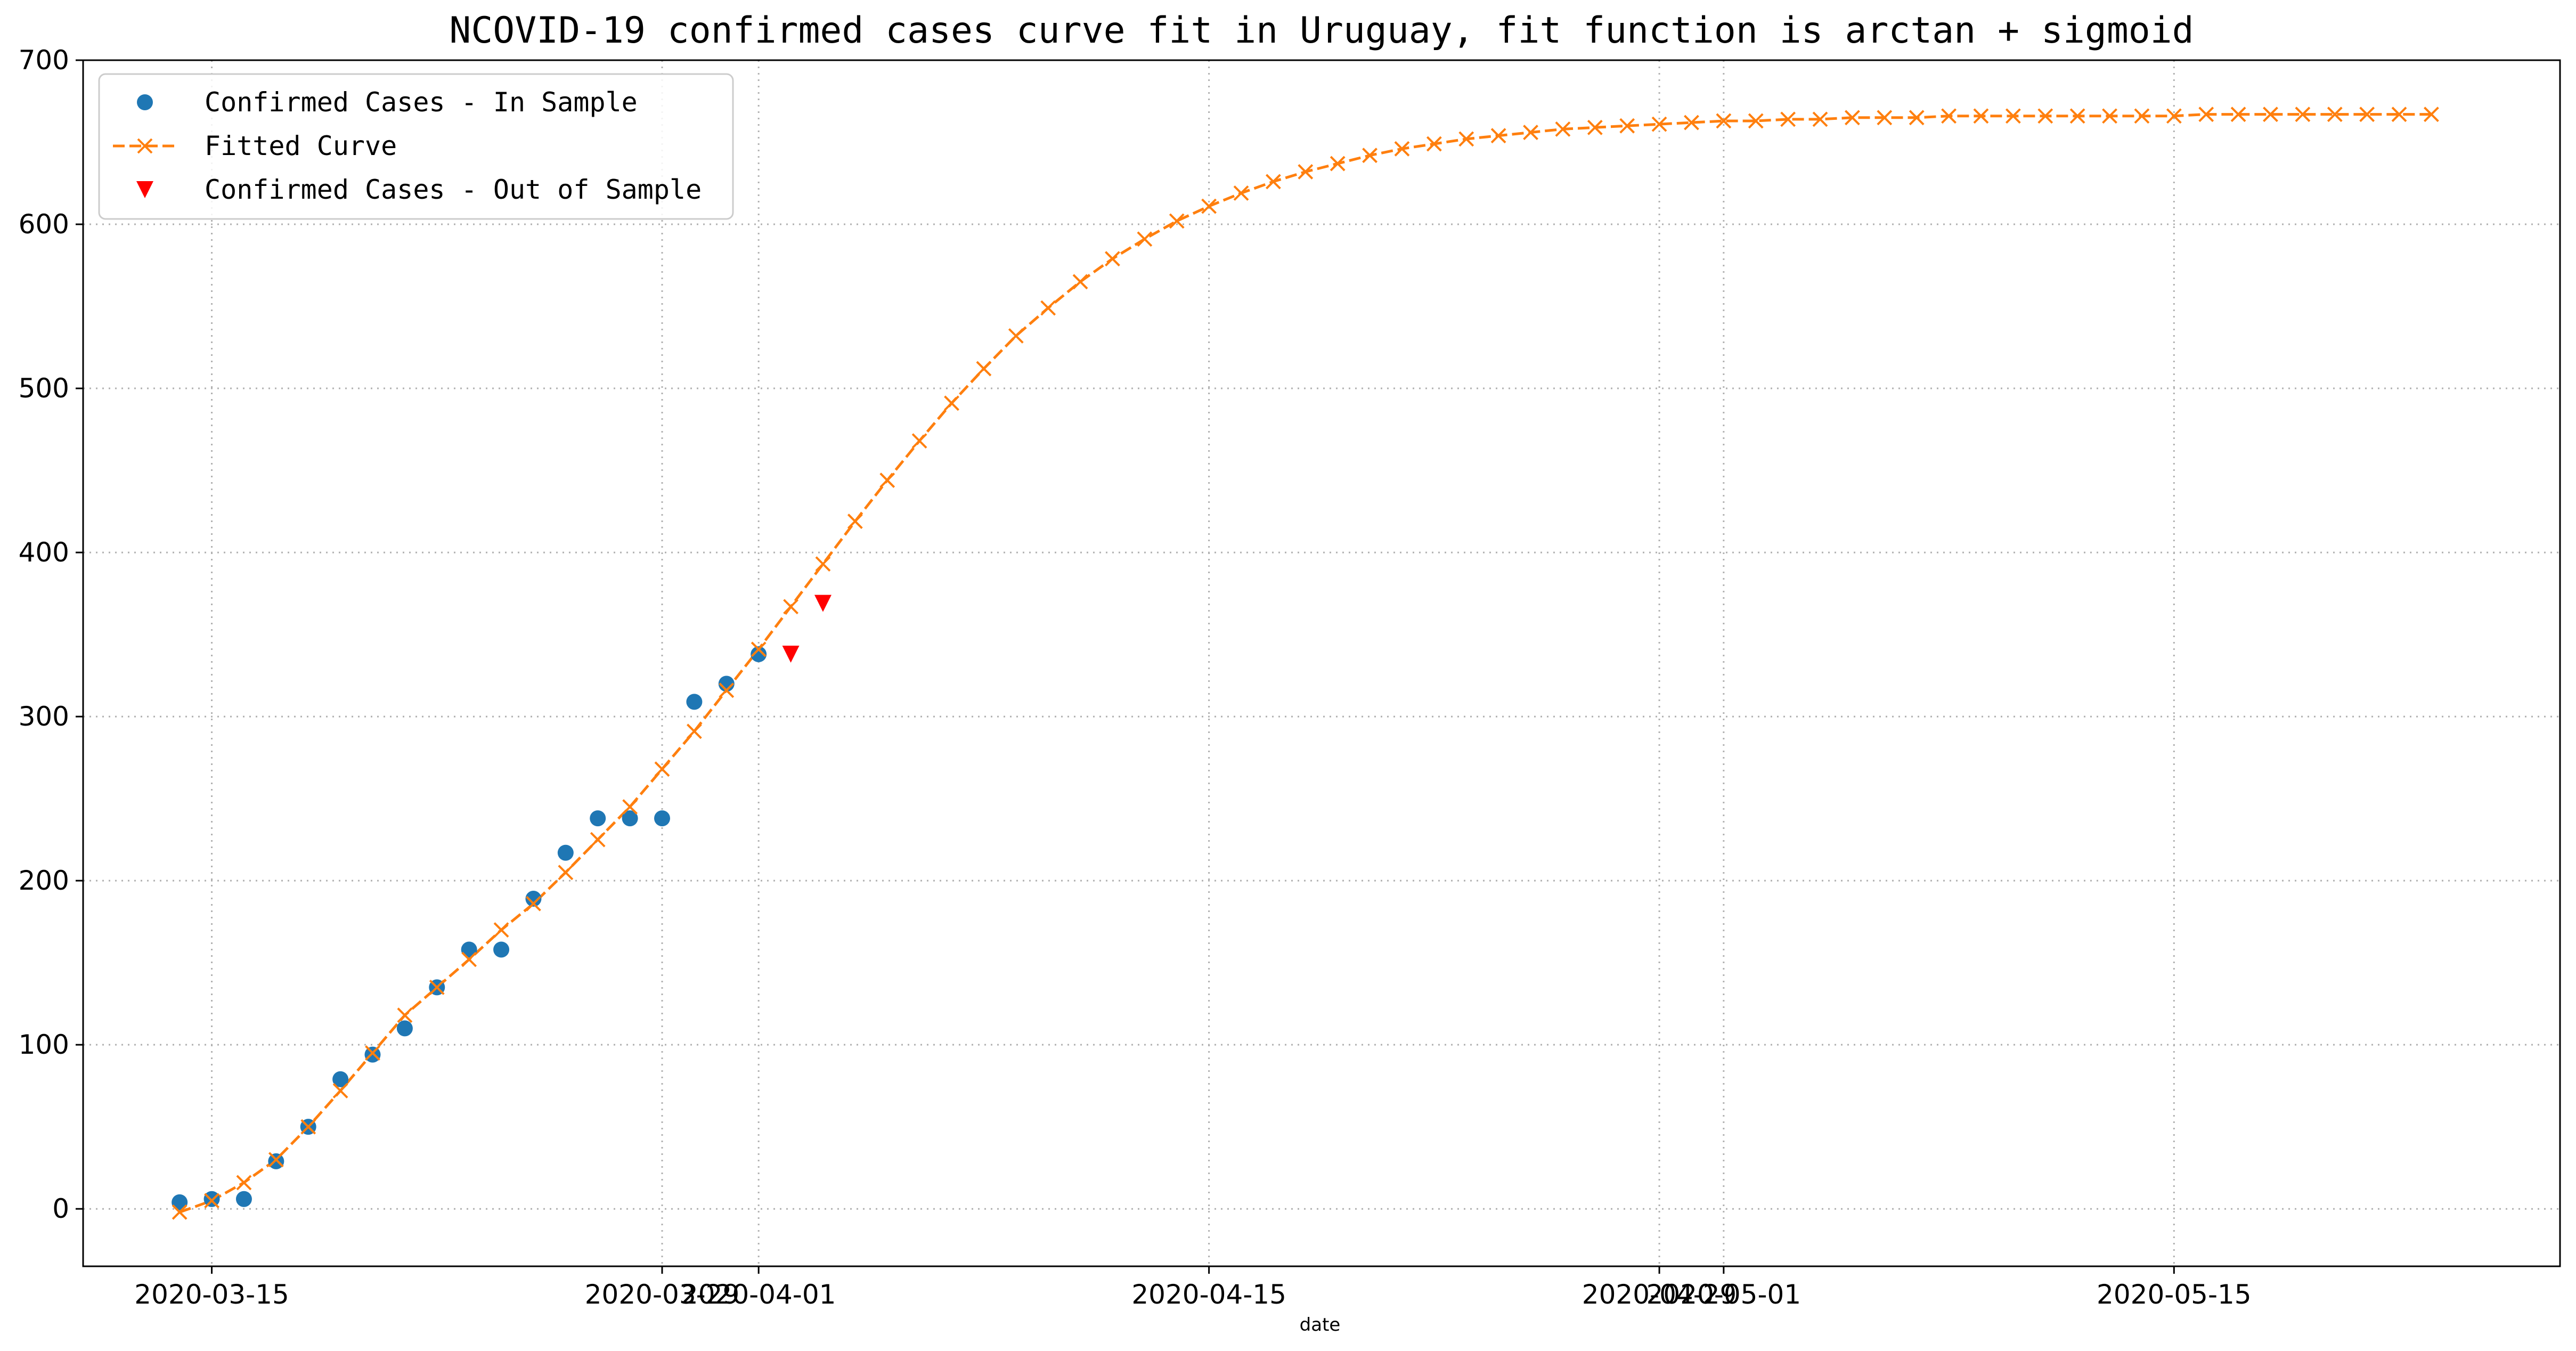 This screenshot has width=2576, height=1351. What do you see at coordinates (758, 1294) in the screenshot?
I see `x-tick-label: 2020-04-01` at bounding box center [758, 1294].